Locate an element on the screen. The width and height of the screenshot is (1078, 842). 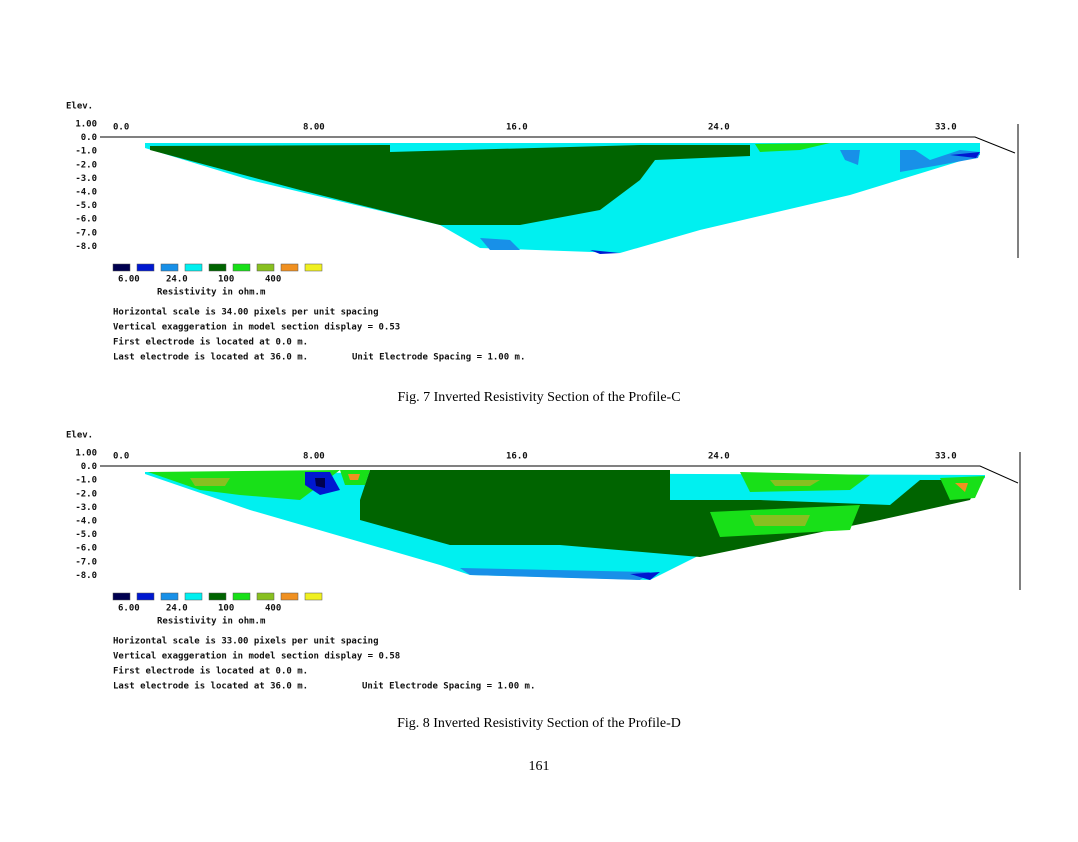
section-c is located at coordinates (559, 191).